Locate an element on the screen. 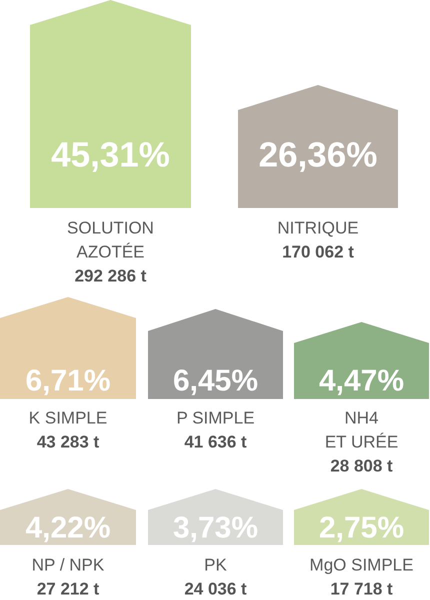  data-label: 6,71% is located at coordinates (68, 381).